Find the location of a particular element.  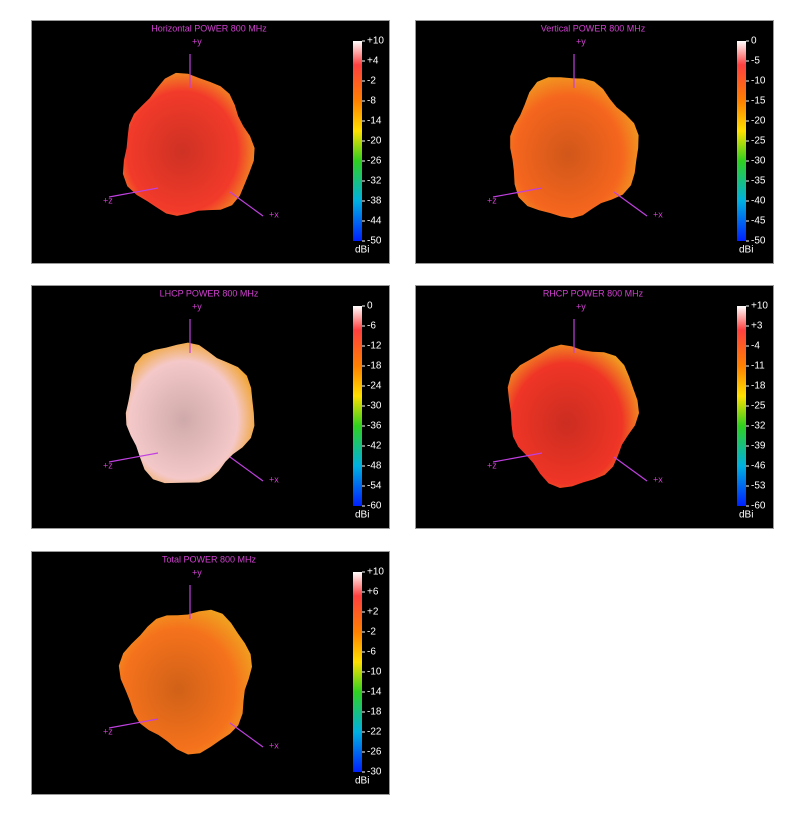

colorbar-tick-label: -15 is located at coordinates (758, 101).